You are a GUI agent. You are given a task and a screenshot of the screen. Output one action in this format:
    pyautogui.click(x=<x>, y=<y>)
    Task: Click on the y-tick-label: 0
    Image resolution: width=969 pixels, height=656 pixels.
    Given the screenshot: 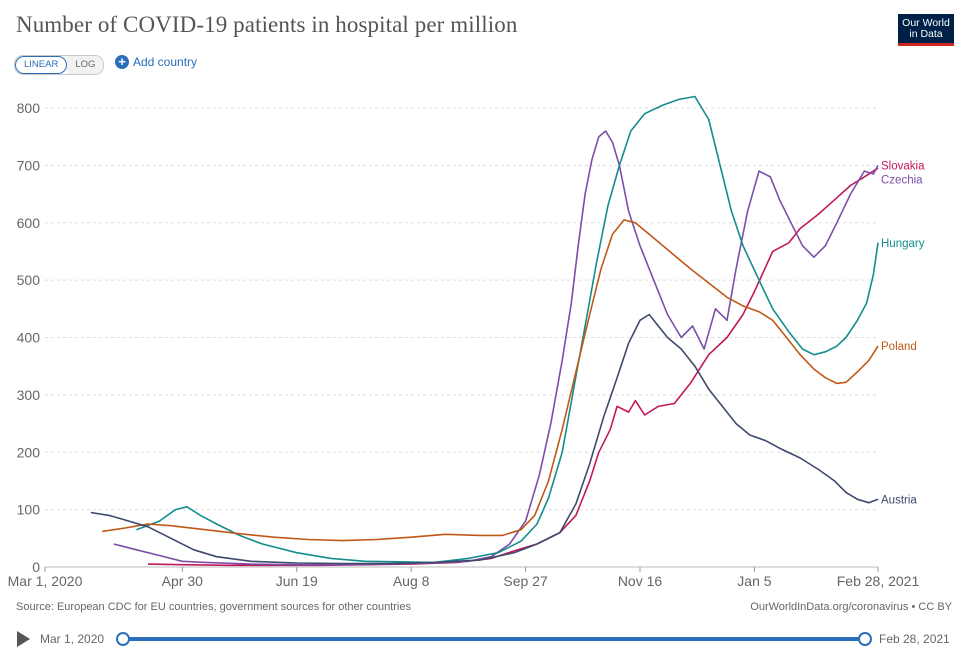 What is the action you would take?
    pyautogui.click(x=36, y=567)
    